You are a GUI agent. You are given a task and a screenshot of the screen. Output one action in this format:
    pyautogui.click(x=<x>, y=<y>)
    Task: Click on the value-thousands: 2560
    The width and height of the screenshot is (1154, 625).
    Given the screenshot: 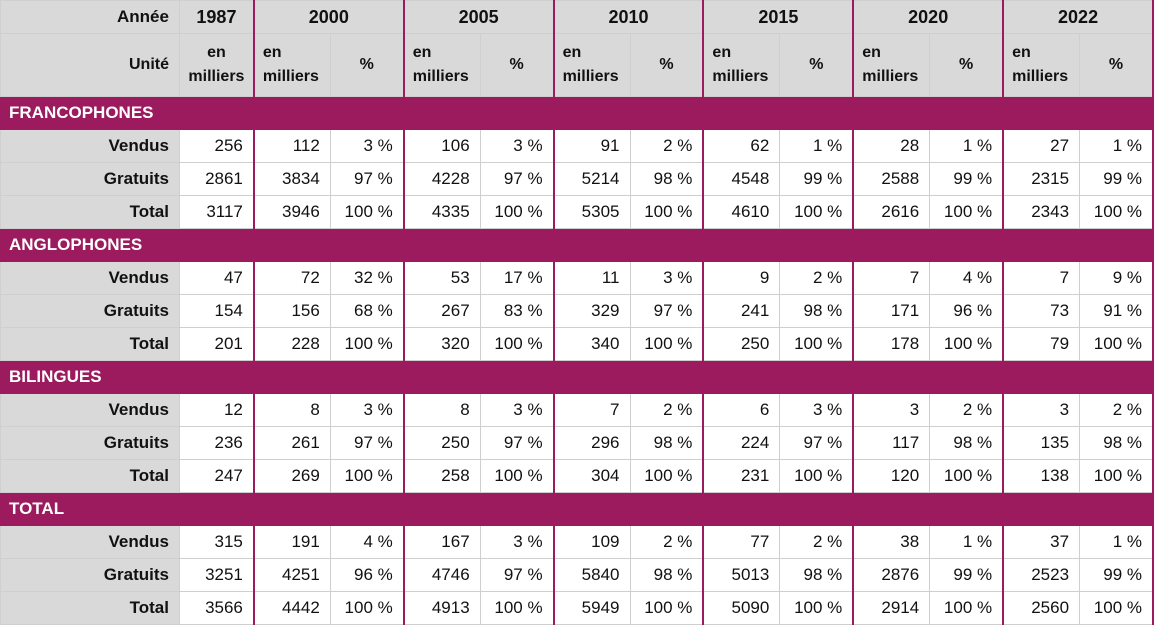 What is the action you would take?
    pyautogui.click(x=1041, y=608)
    